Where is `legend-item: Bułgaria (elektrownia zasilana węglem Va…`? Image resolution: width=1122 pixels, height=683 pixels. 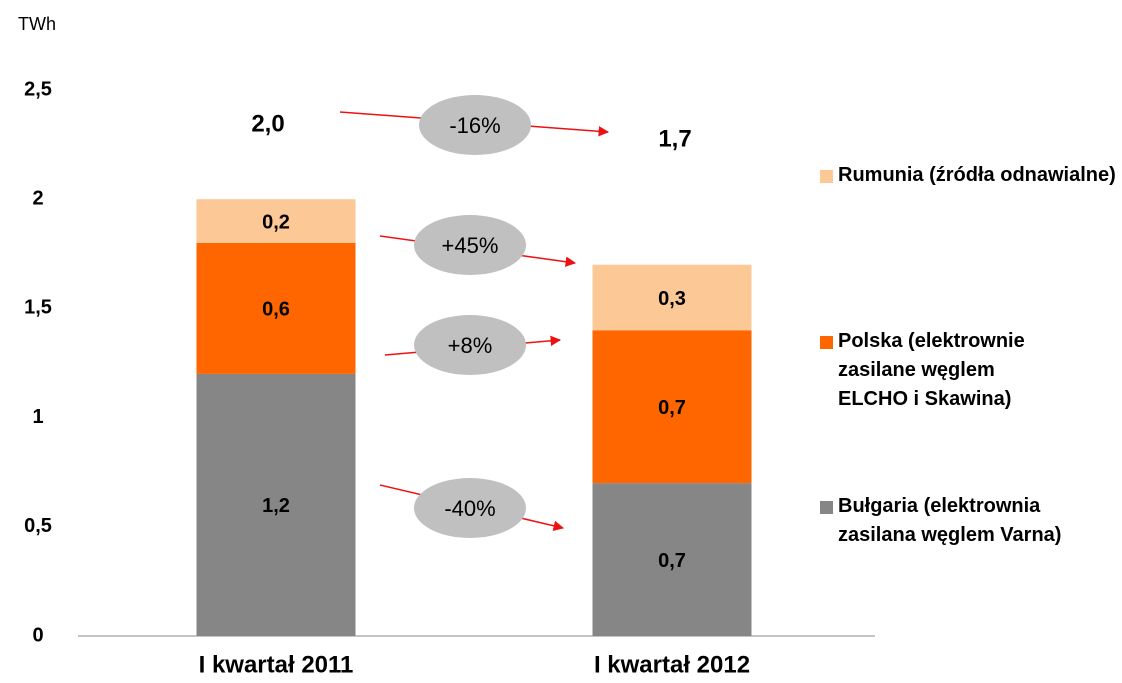 legend-item: Bułgaria (elektrownia zasilana węglem Va… is located at coordinates (950, 520).